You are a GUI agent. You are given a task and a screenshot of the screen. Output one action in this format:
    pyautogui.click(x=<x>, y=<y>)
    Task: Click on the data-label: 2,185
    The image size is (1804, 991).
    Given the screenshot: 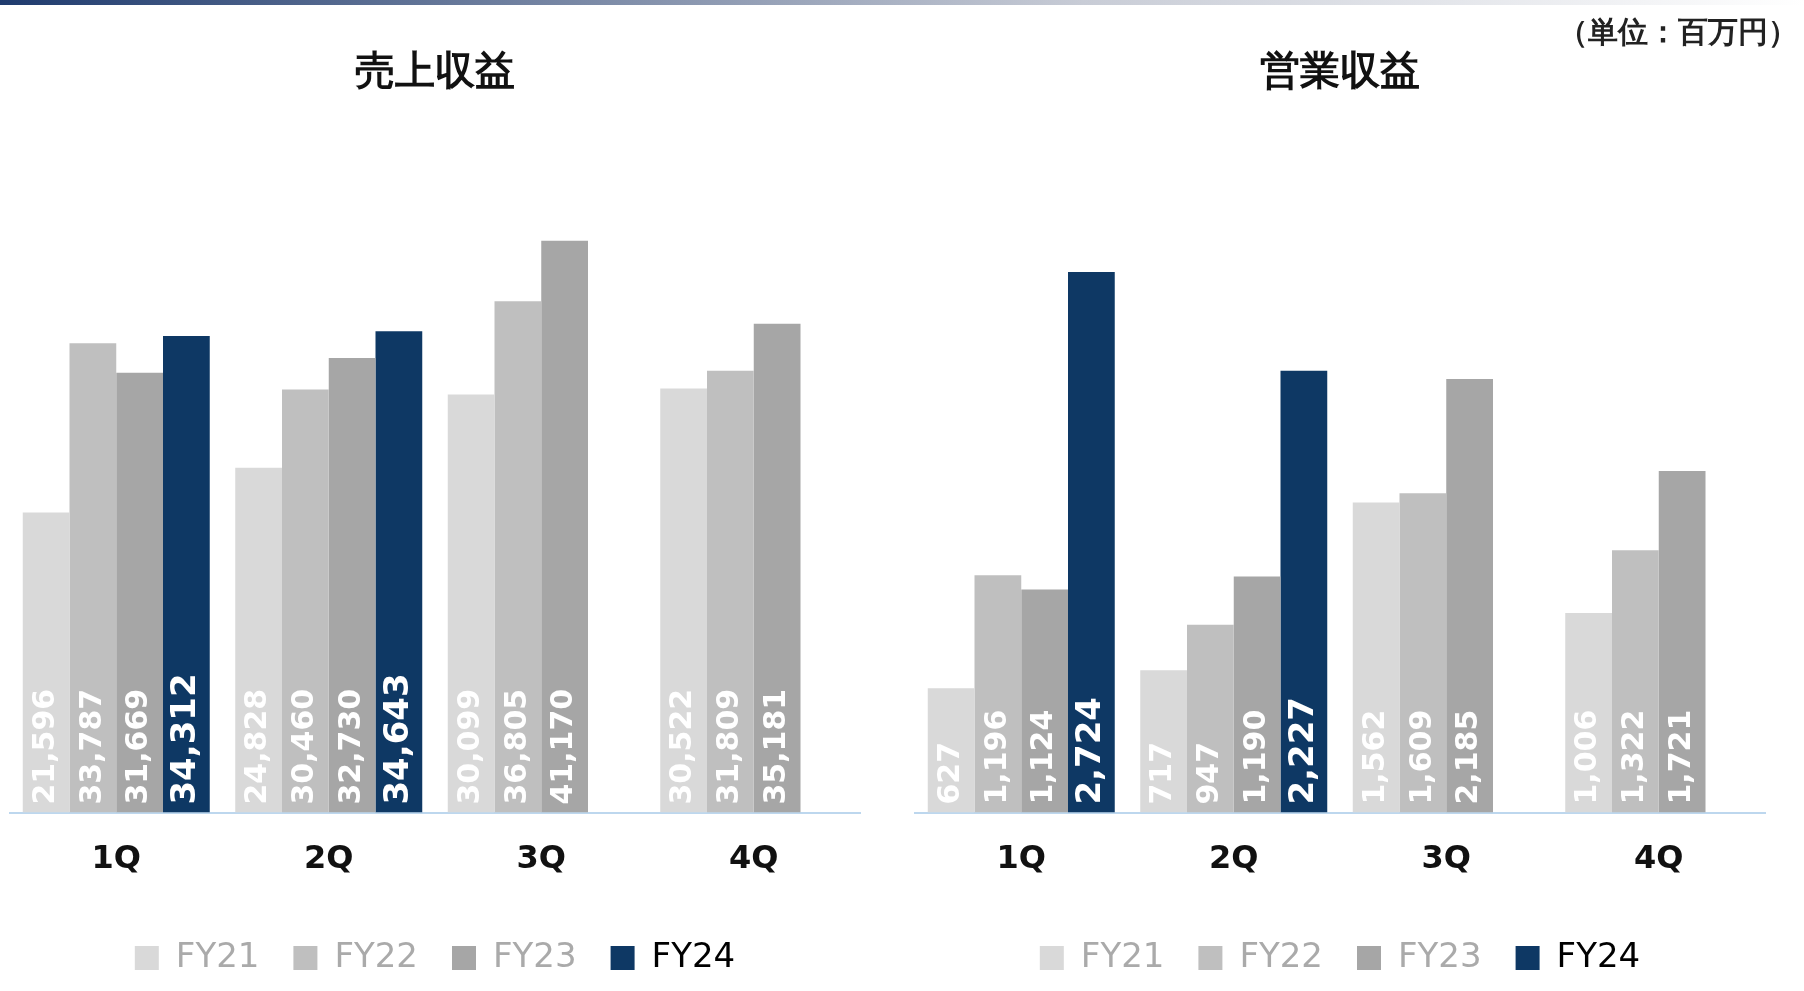 What is the action you would take?
    pyautogui.click(x=1467, y=757)
    